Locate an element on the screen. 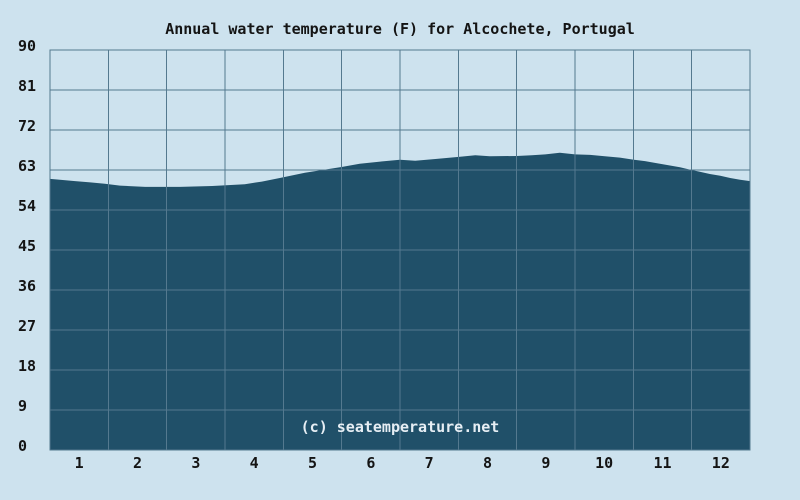 This screenshot has width=800, height=500. x-tick-label: 3 is located at coordinates (196, 463).